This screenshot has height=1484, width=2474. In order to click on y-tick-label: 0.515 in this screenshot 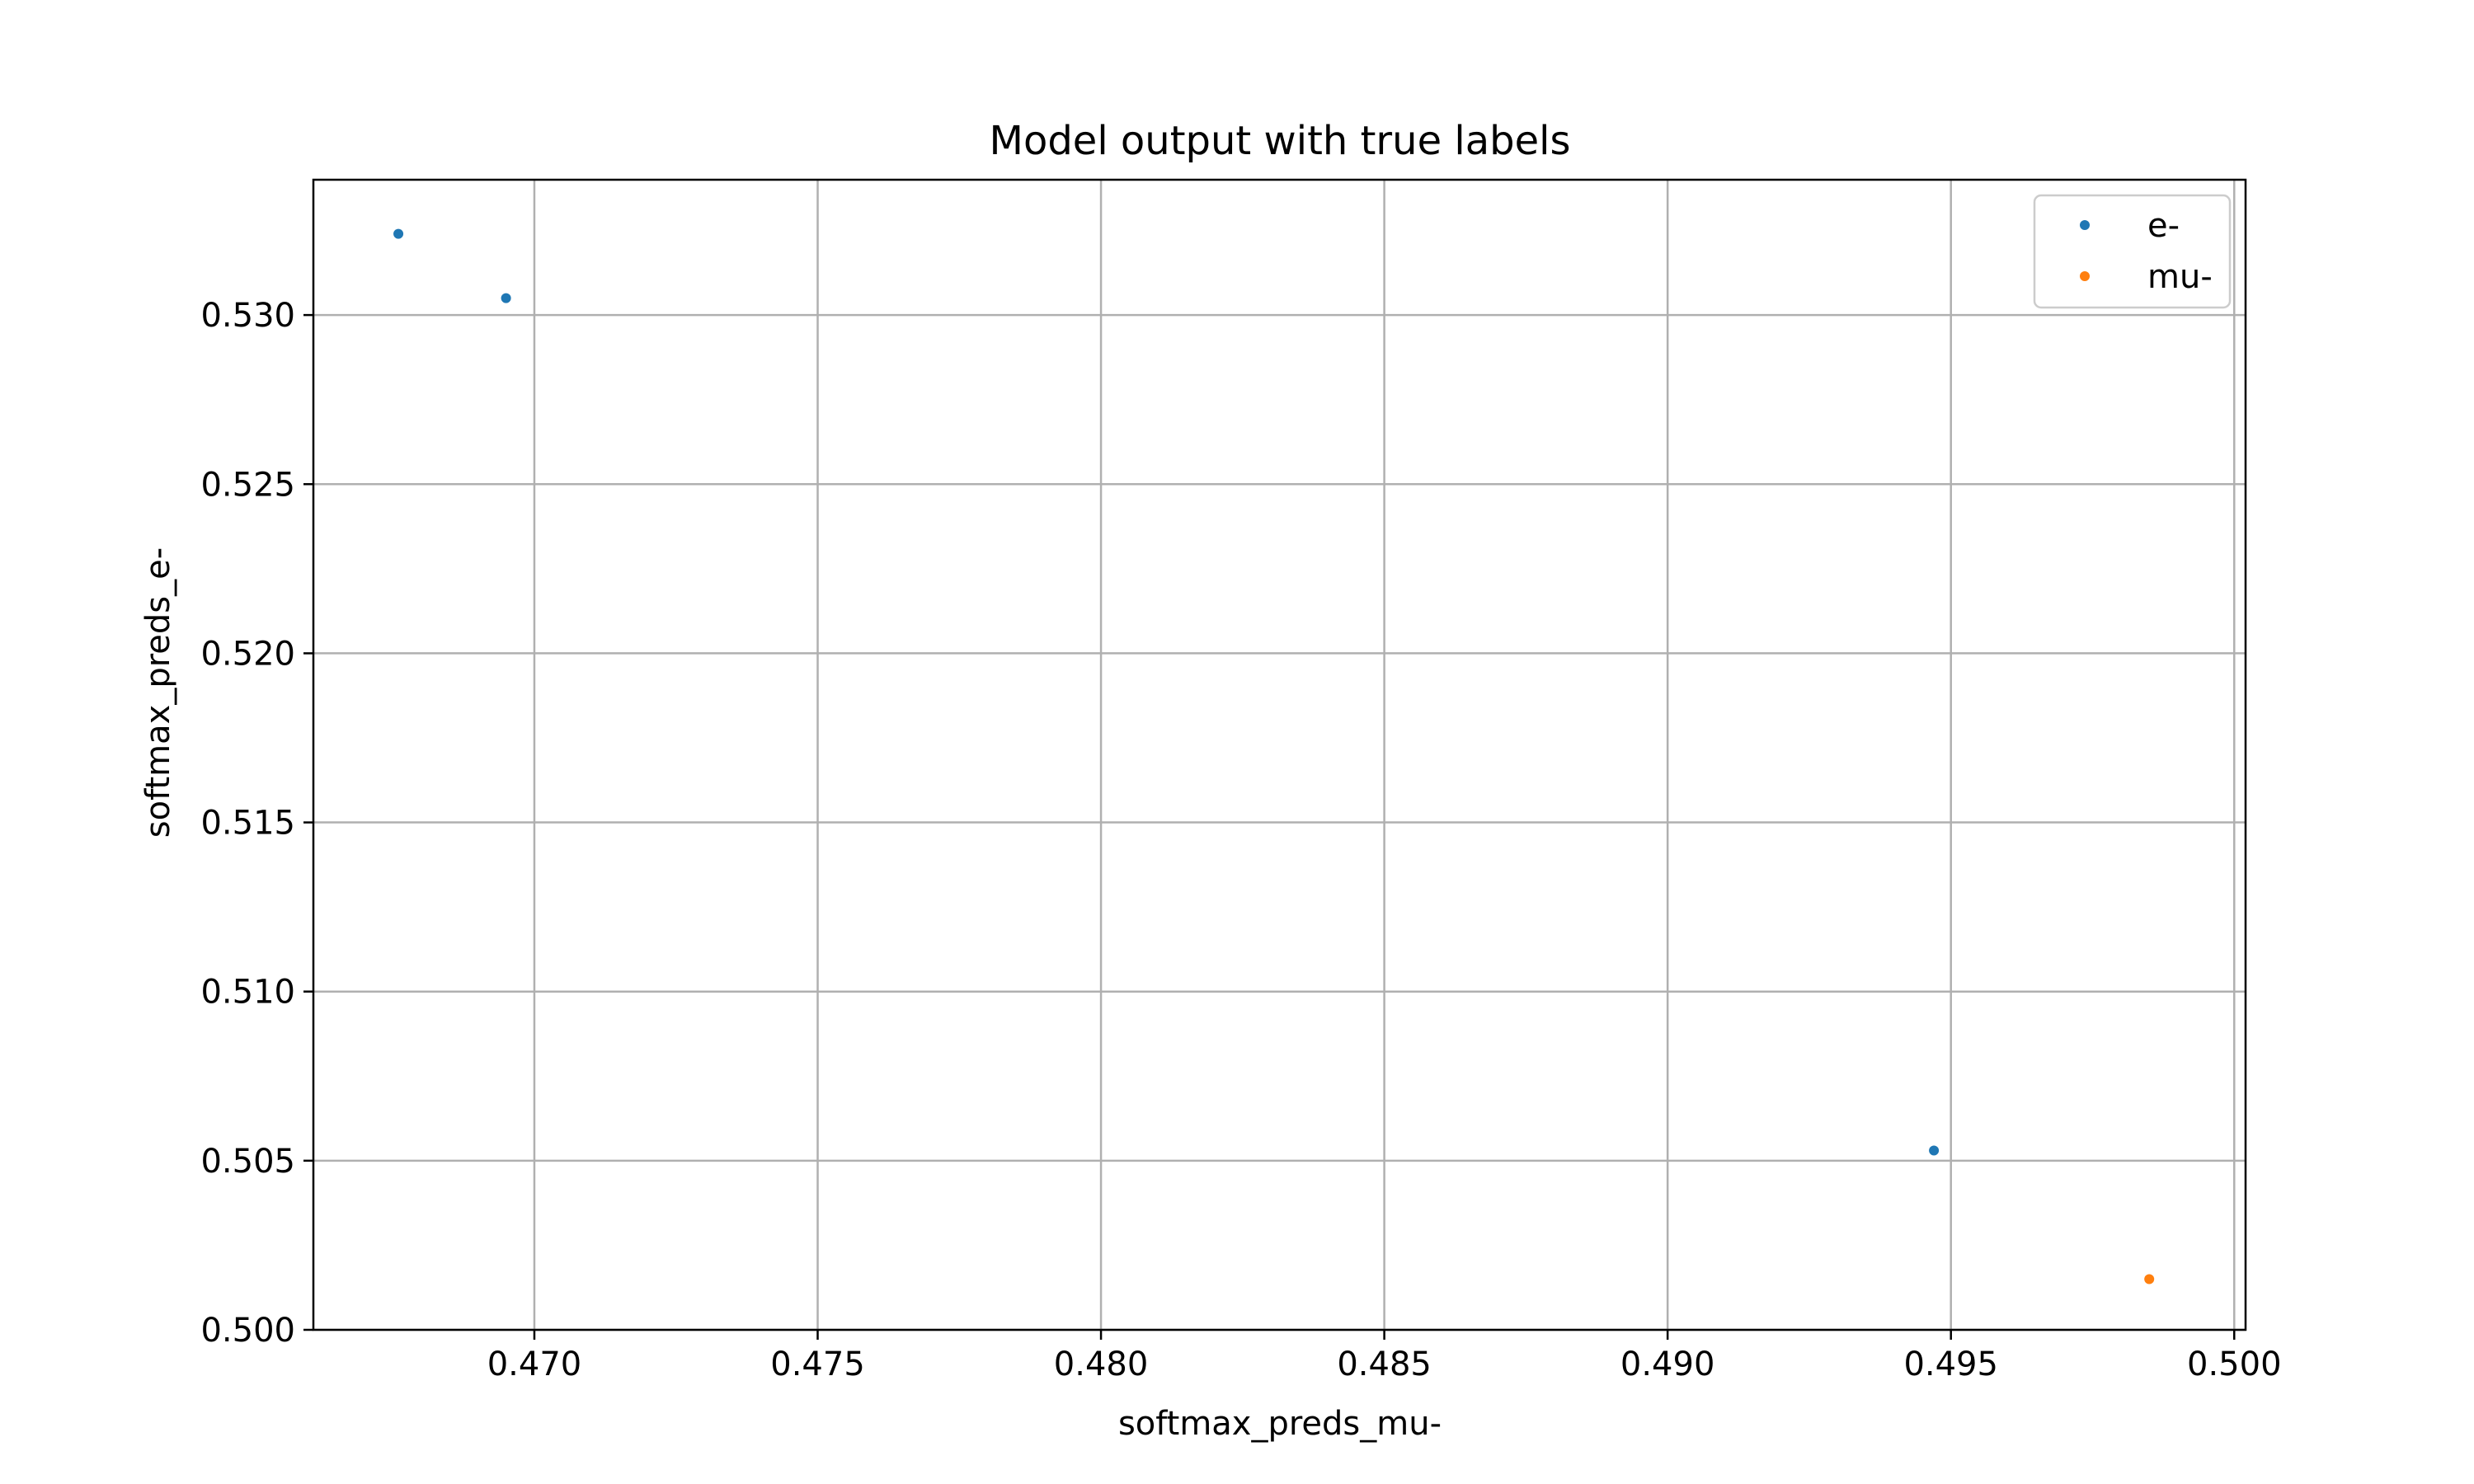, I will do `click(247, 824)`.